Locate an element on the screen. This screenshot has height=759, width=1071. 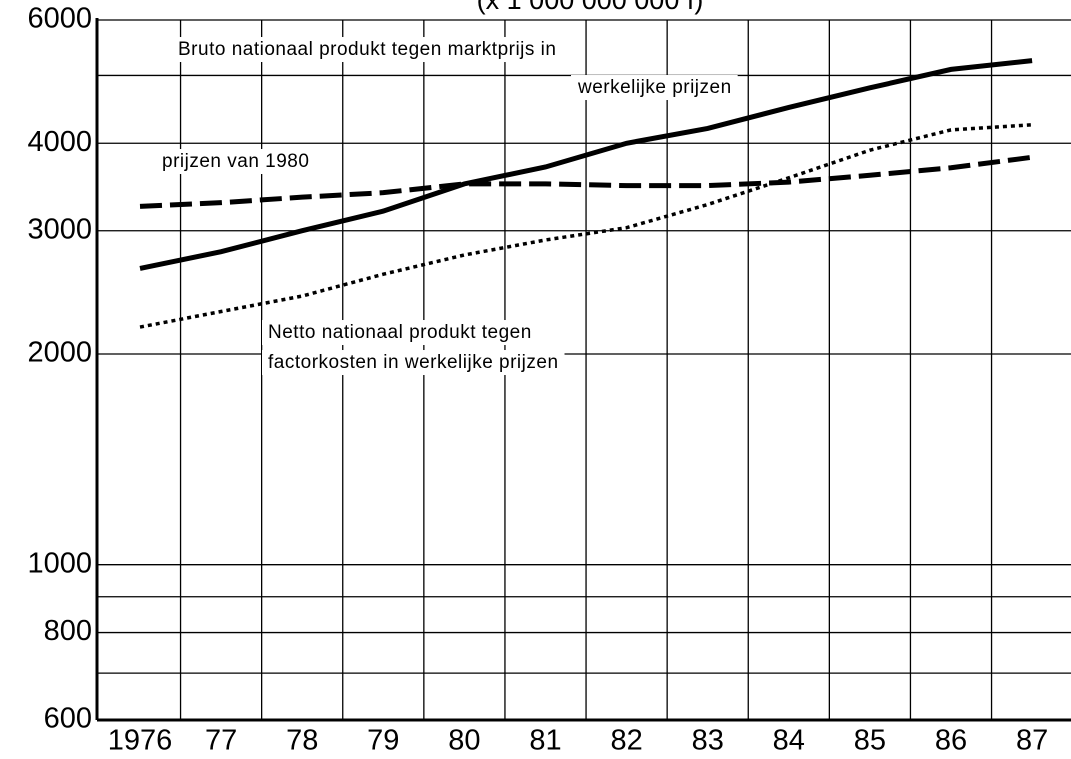
y-tick-label: 4000 is located at coordinates (59, 142).